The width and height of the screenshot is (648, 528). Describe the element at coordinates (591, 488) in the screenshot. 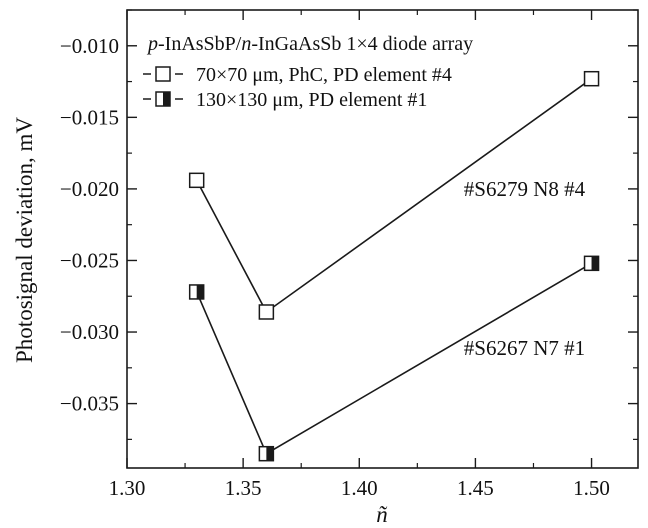

I see `x-tick-label: 1.50` at that location.